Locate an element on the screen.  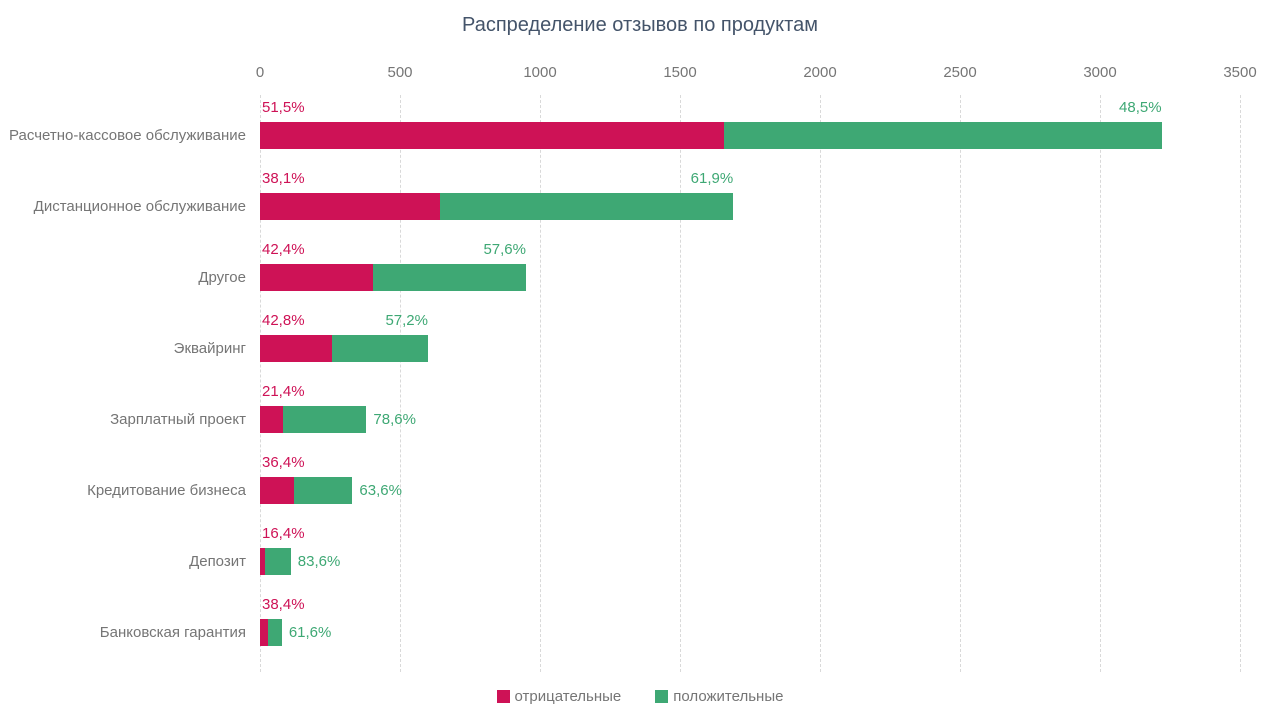
category-label: Банковская гарантия is located at coordinates (172, 632).